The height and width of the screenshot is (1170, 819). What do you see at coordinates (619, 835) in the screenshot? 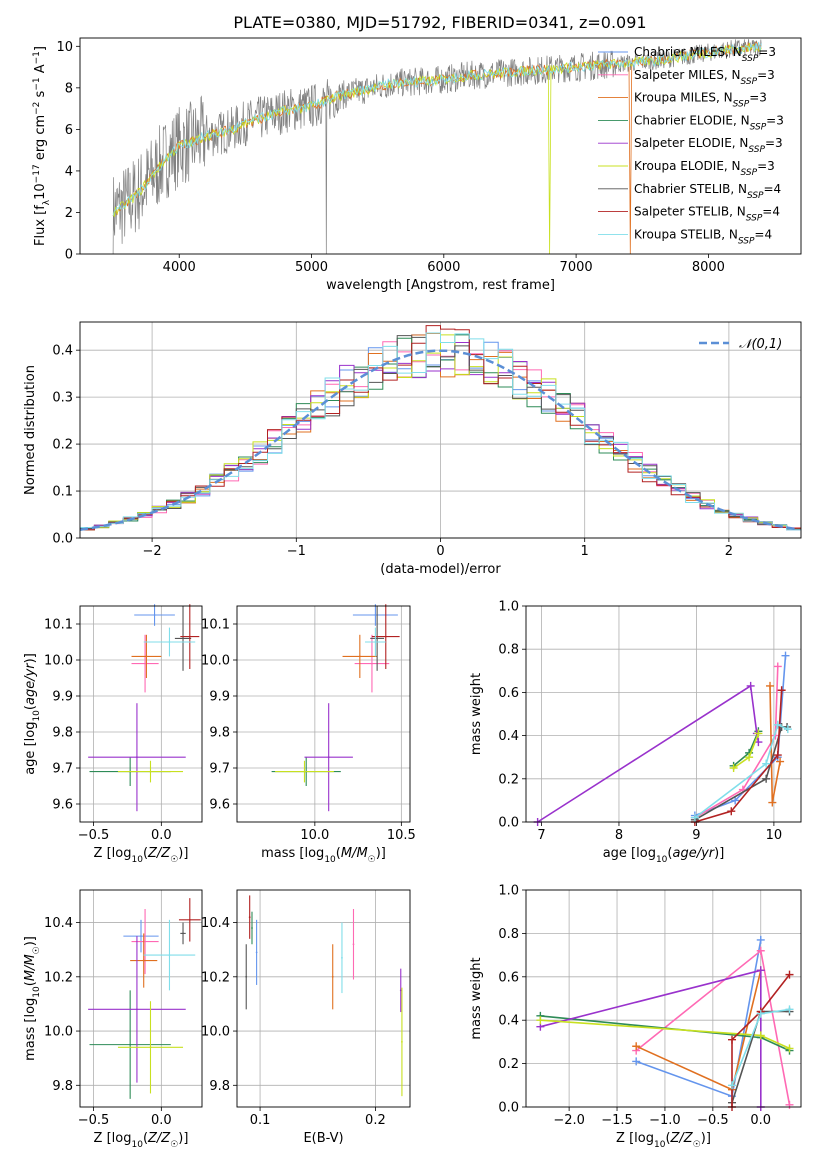
I see `x-tick-label: 8` at bounding box center [619, 835].